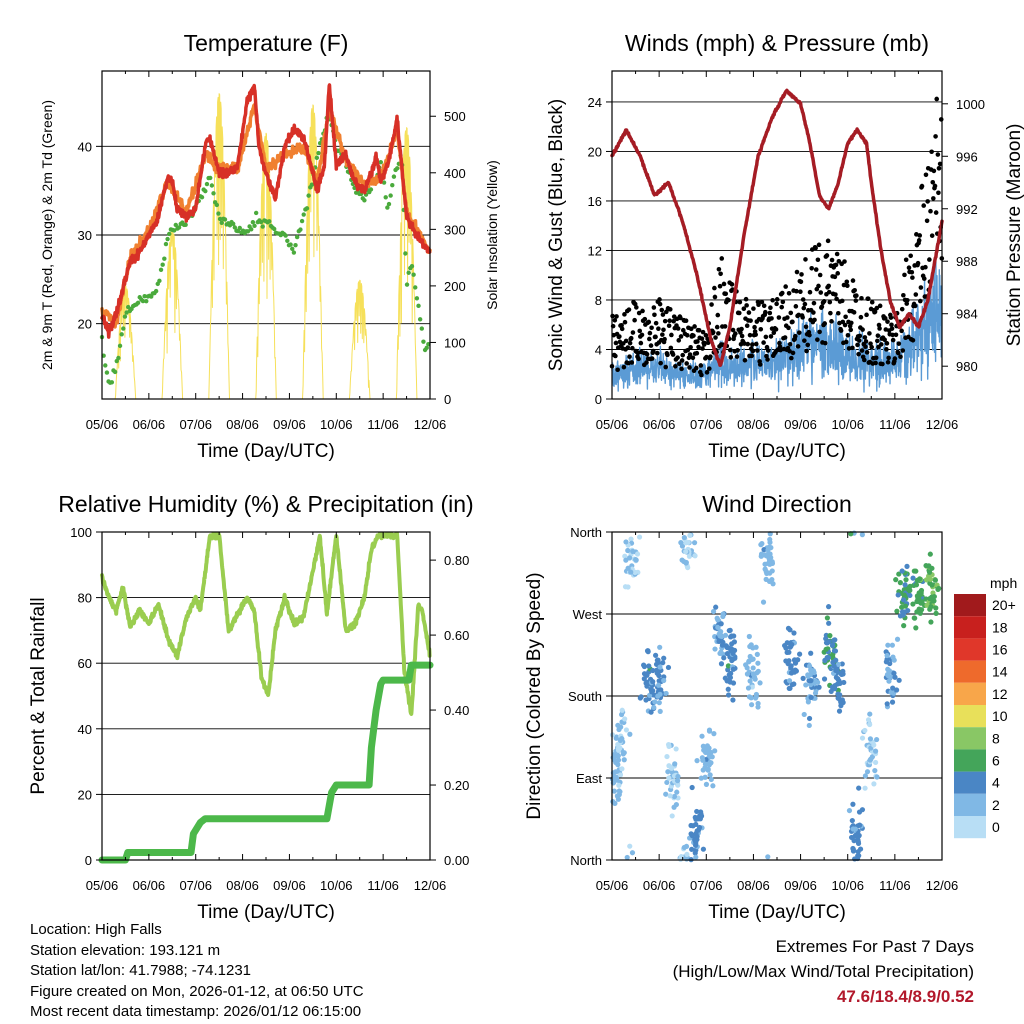 The image size is (1024, 1024). I want to click on extremes-subtitle: (High/Low/Max Wind/Total Precipitation), so click(823, 971).